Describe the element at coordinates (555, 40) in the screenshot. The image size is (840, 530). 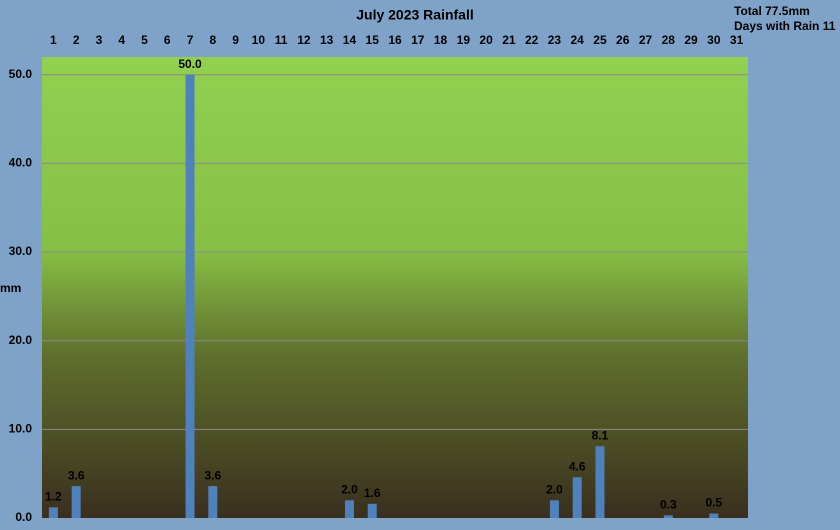
I see `x-tick-label: 23` at that location.